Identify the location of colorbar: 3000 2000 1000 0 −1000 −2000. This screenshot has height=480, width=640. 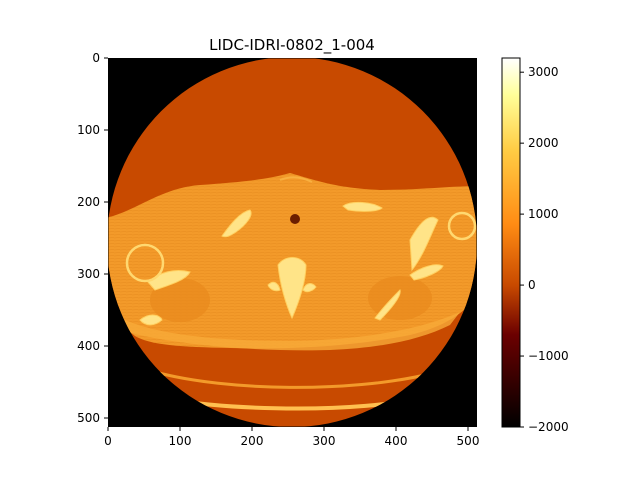
(535, 245).